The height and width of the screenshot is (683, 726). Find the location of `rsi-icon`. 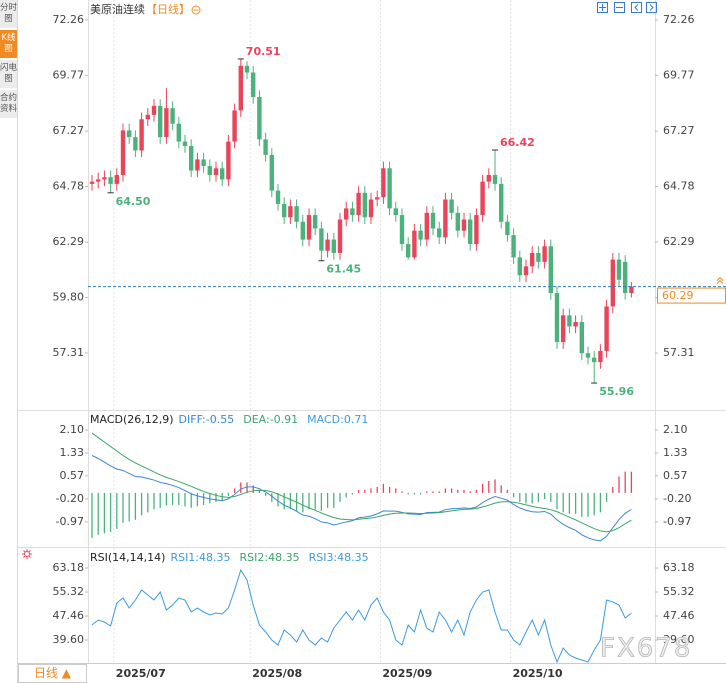

rsi-icon is located at coordinates (27, 554).